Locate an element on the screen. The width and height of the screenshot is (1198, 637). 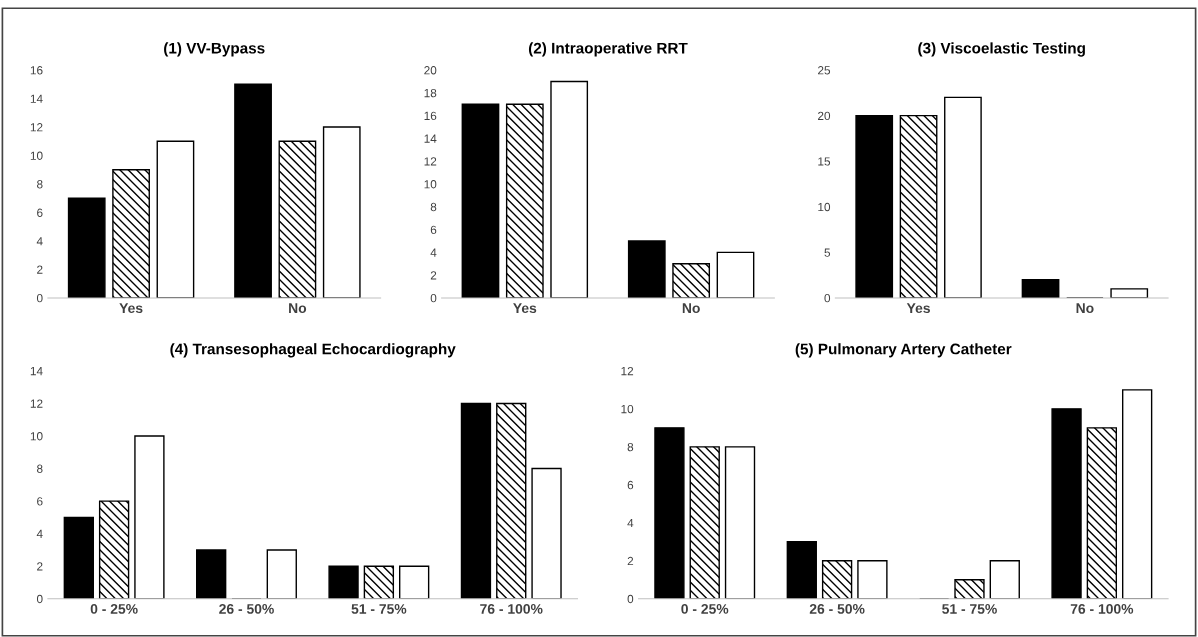
y-tick-label: 15 is located at coordinates (824, 161).